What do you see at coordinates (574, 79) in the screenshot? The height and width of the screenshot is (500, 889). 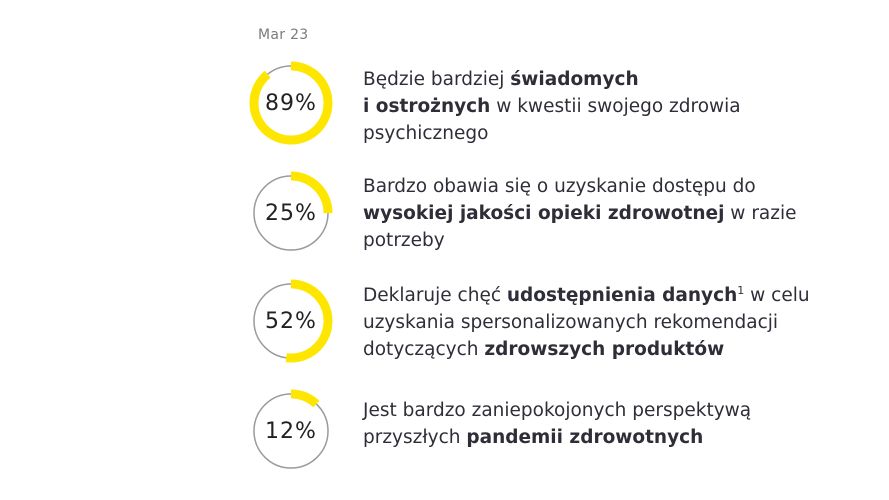 I see `emphasis-text: świadomych` at bounding box center [574, 79].